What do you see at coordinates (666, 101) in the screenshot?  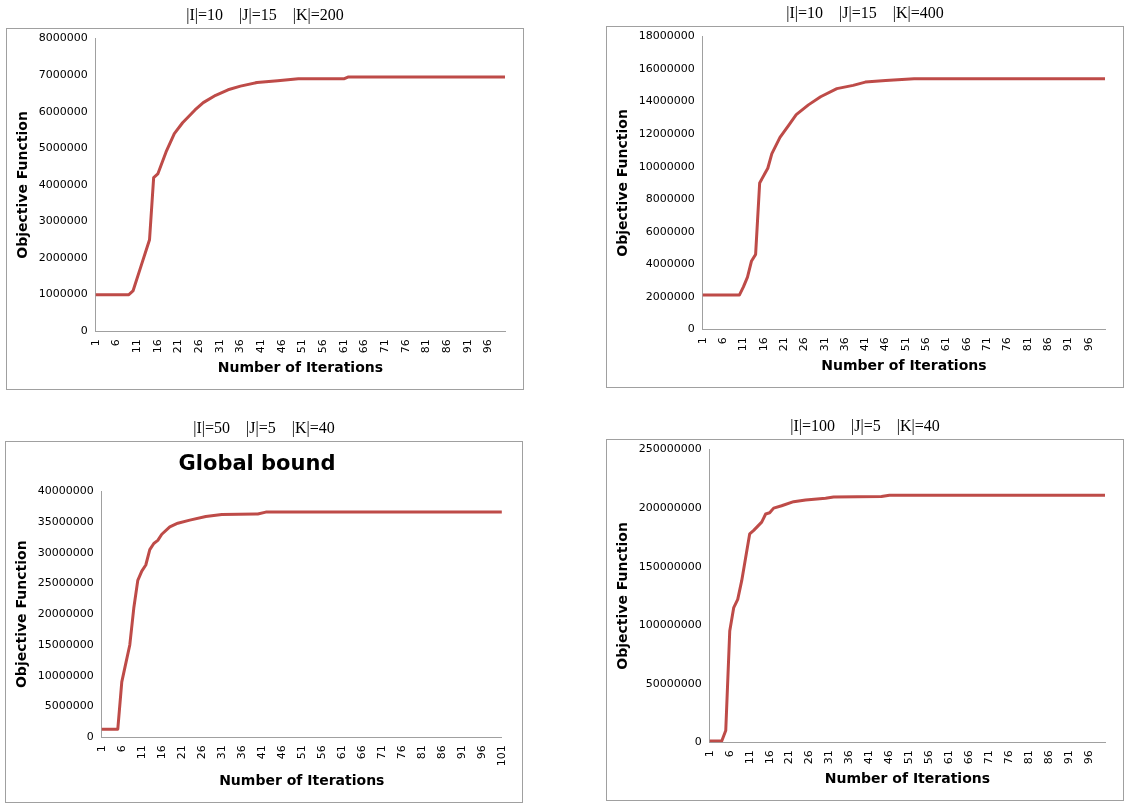 I see `y-tick-label: 14000000` at bounding box center [666, 101].